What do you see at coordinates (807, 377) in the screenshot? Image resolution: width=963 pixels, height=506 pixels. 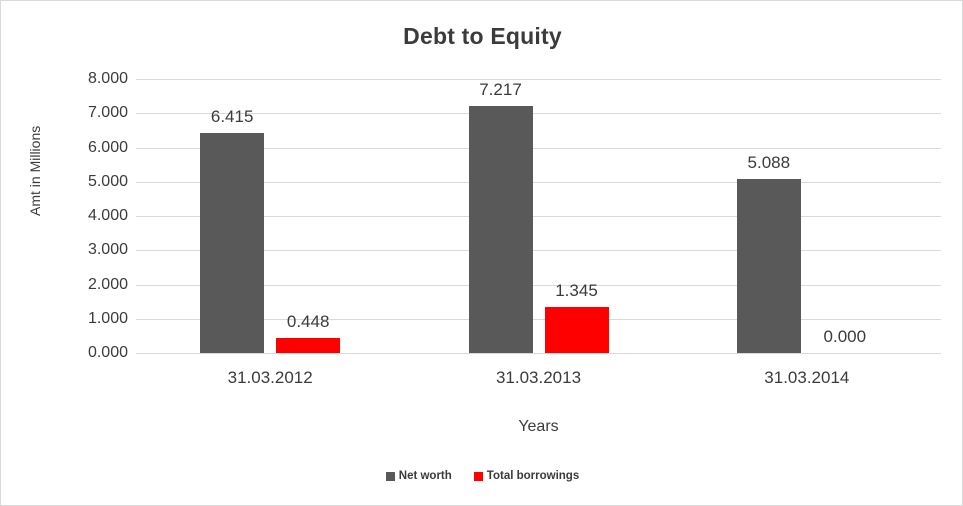 I see `x-tick-label: 31.03.2014` at bounding box center [807, 377].